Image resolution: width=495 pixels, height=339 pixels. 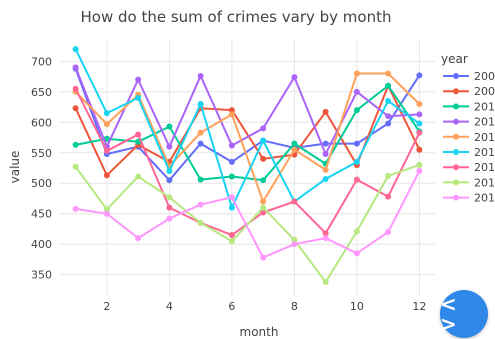 I want to click on legend-item: 200, so click(x=469, y=76).